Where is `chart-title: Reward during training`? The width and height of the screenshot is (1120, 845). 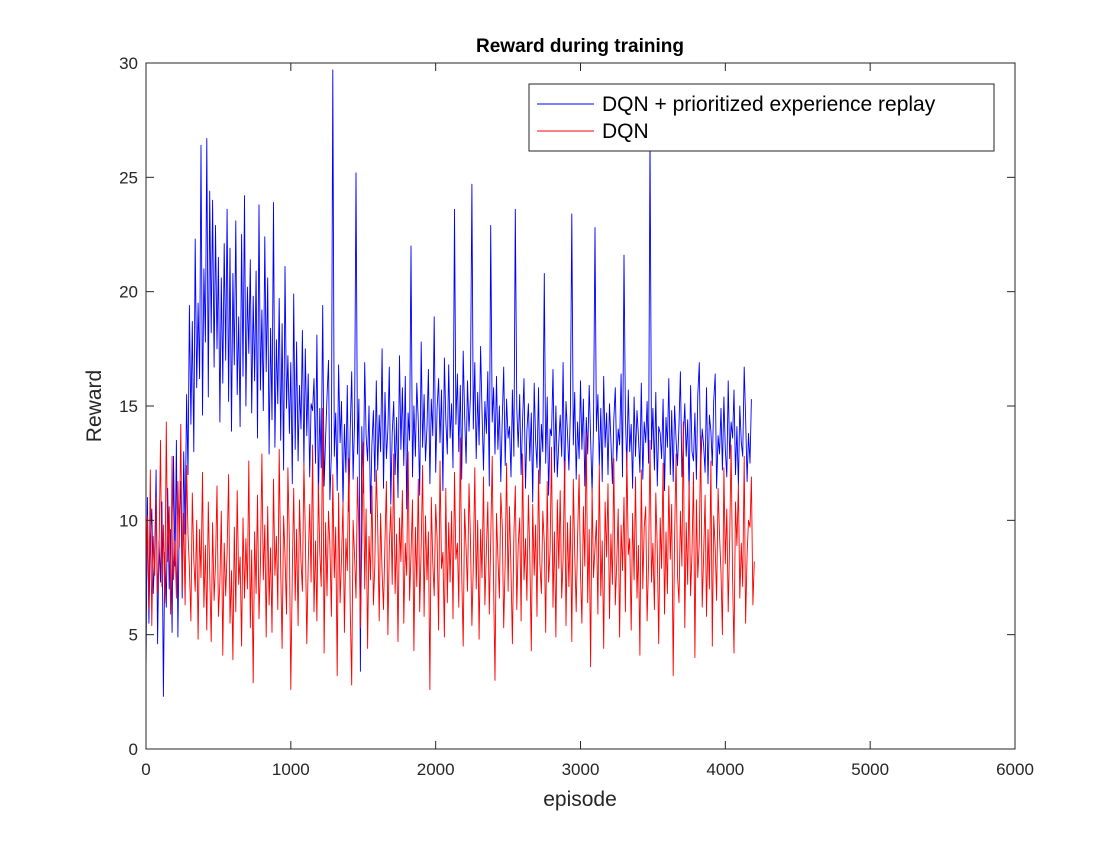
chart-title: Reward during training is located at coordinates (580, 46).